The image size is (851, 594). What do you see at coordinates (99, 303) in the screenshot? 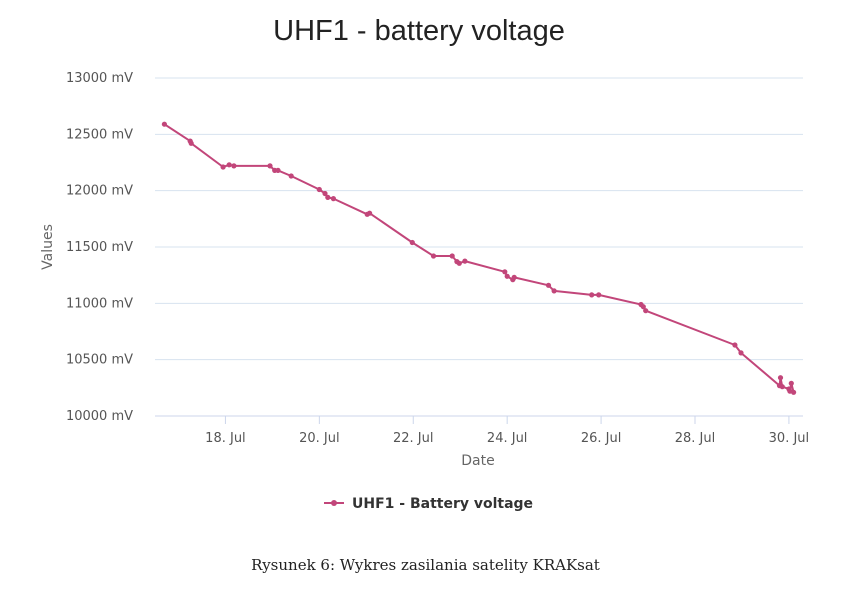
I see `y-tick-label: 11000 mV` at bounding box center [99, 303].